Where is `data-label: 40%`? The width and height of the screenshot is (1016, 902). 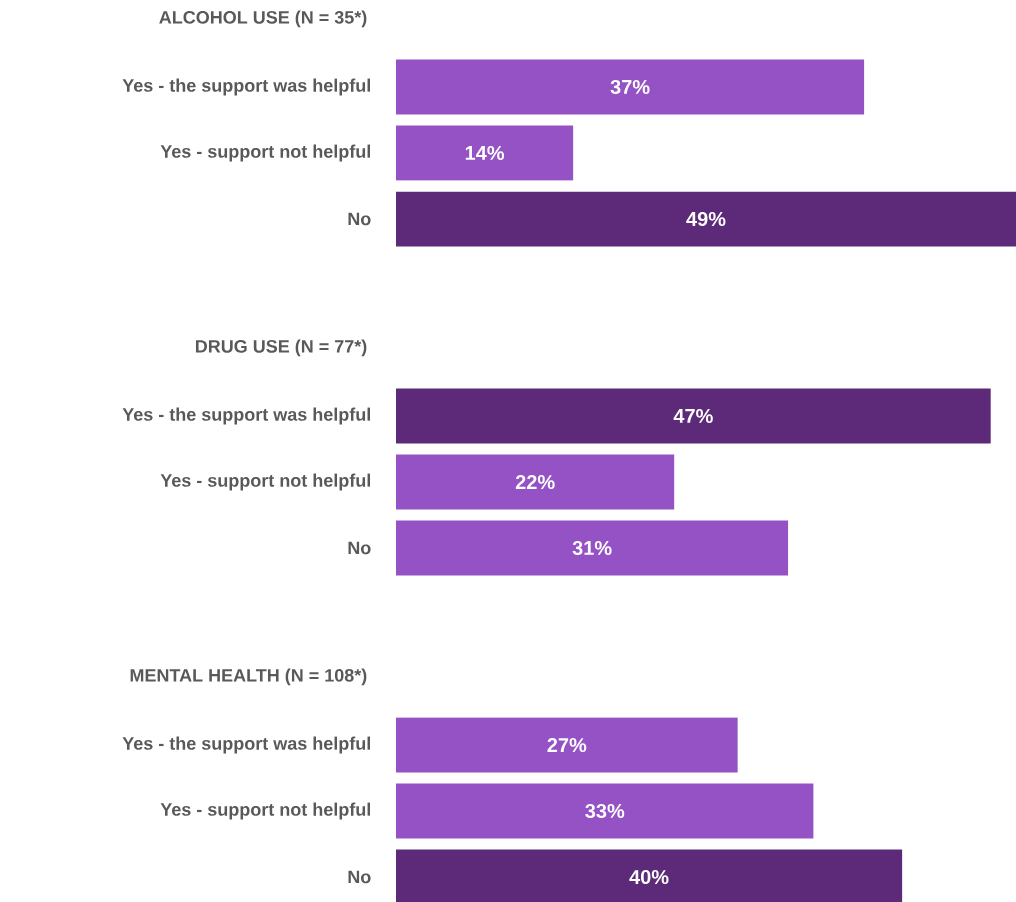 data-label: 40% is located at coordinates (649, 877).